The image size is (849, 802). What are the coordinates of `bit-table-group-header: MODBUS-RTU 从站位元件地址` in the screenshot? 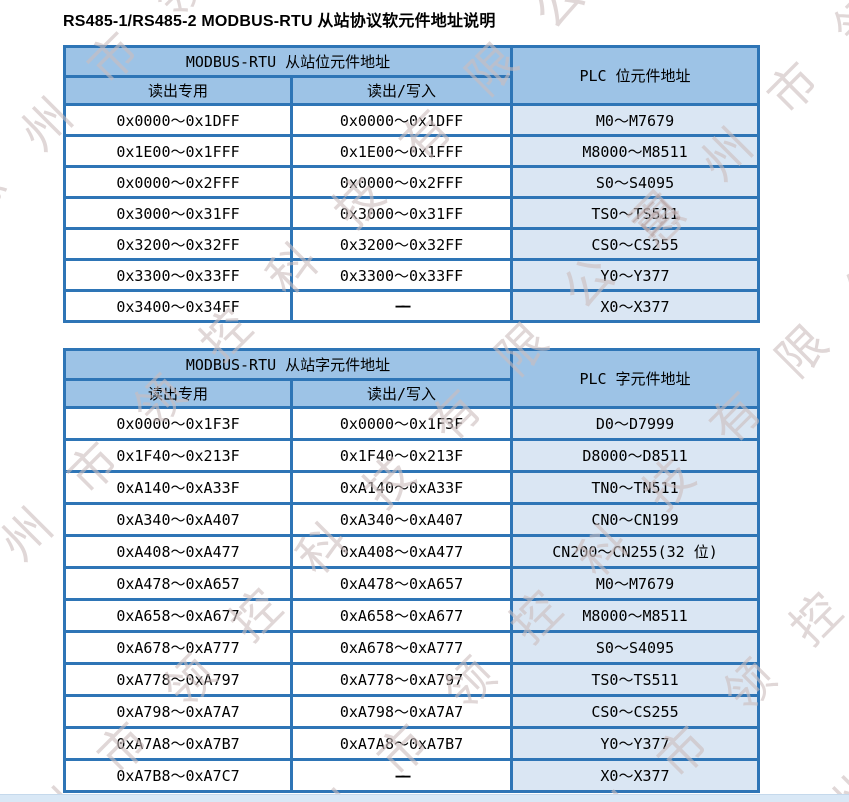 It's located at (288, 61).